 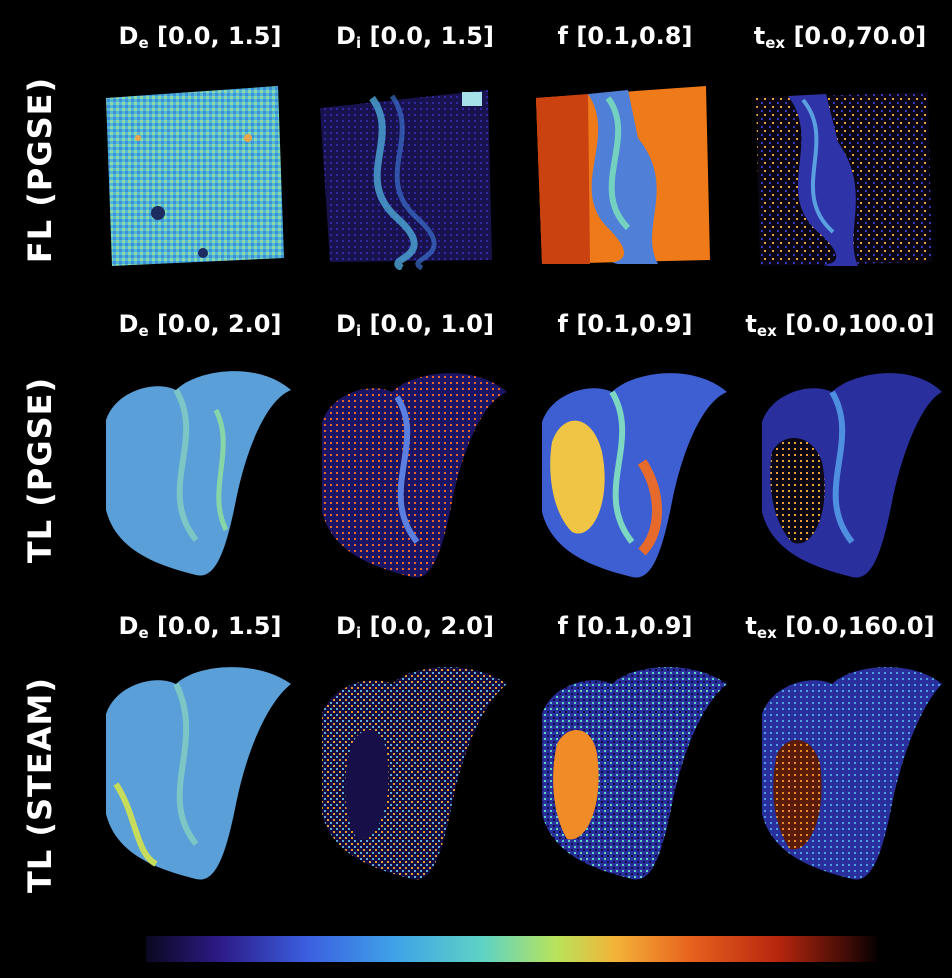 I want to click on map-title: Di [0.0, 1.0], so click(x=415, y=325).